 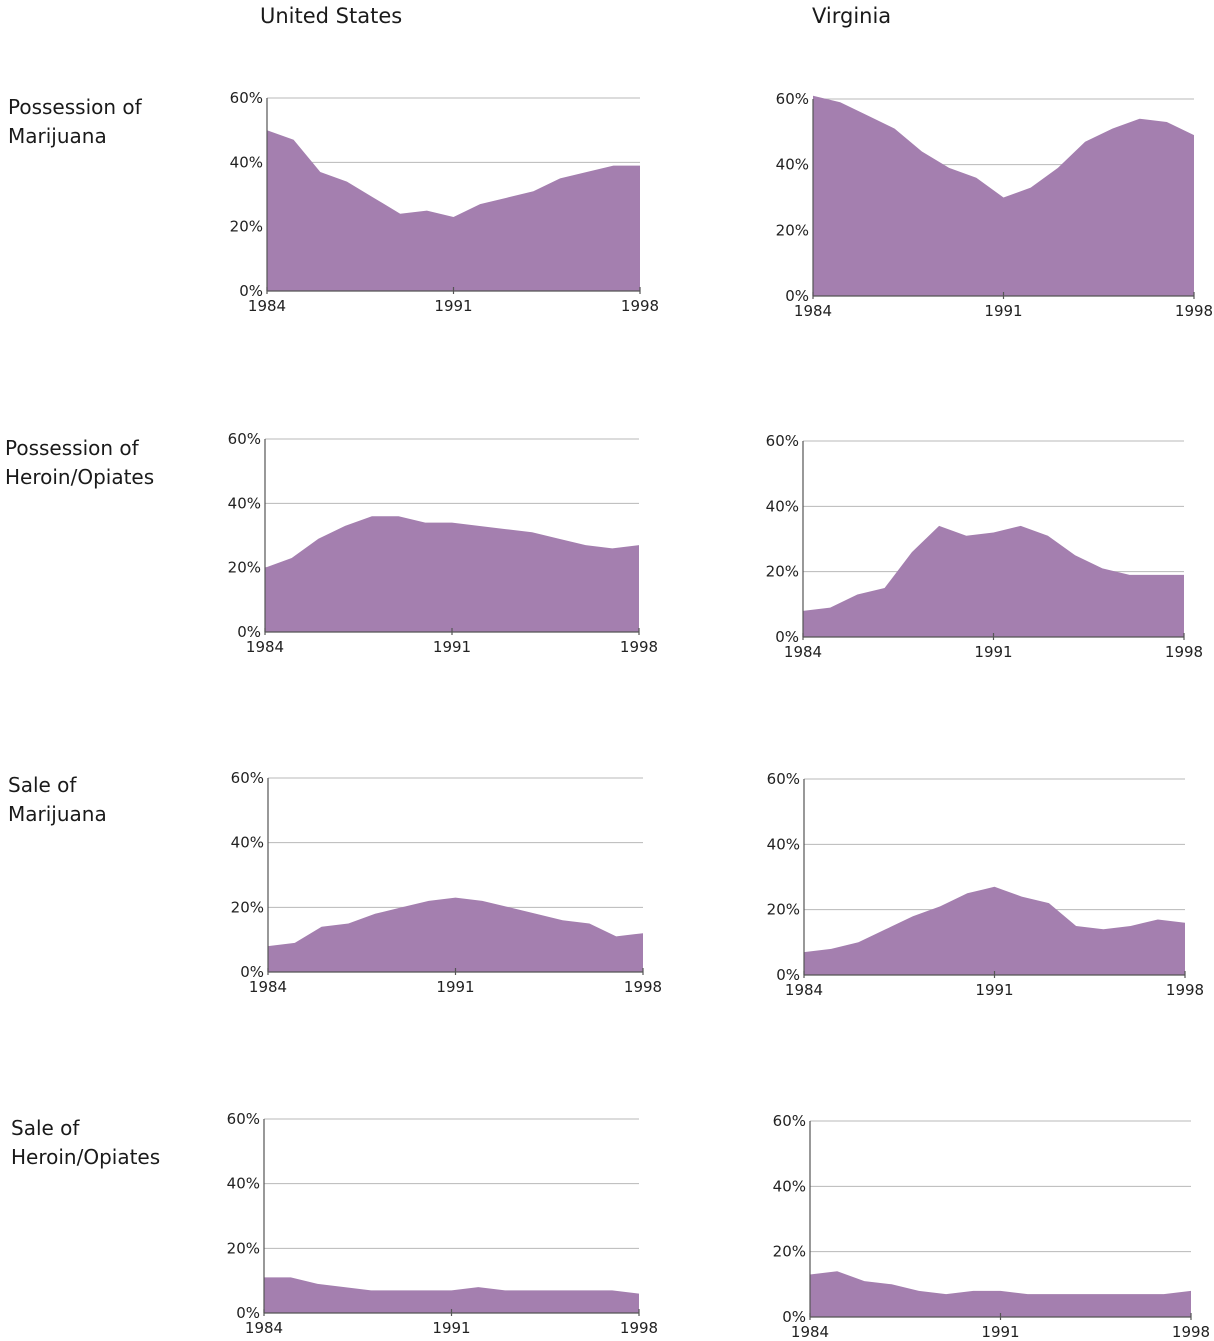 What do you see at coordinates (75, 122) in the screenshot?
I see `row-label-possession-marijuana: Possession of Marijuana` at bounding box center [75, 122].